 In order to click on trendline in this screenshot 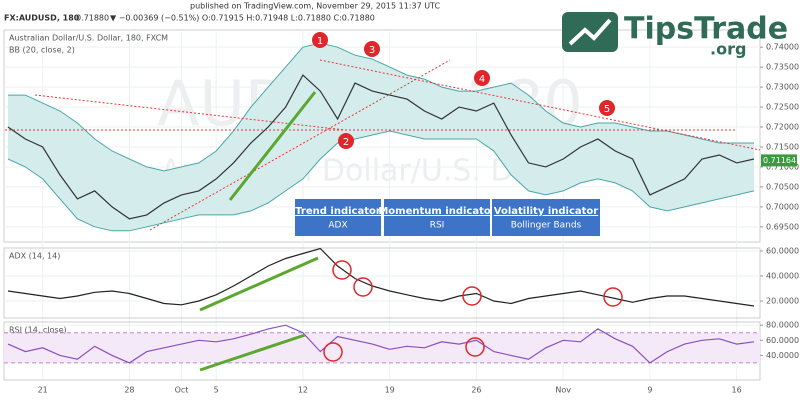, I will do `click(540, 105)`.